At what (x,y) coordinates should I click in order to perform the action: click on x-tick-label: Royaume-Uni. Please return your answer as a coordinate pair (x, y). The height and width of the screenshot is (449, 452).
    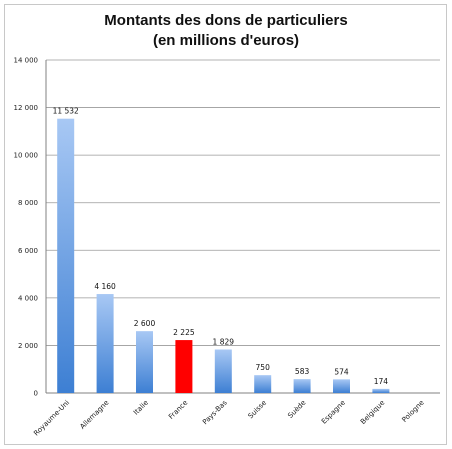
    Looking at the image, I should click on (51, 418).